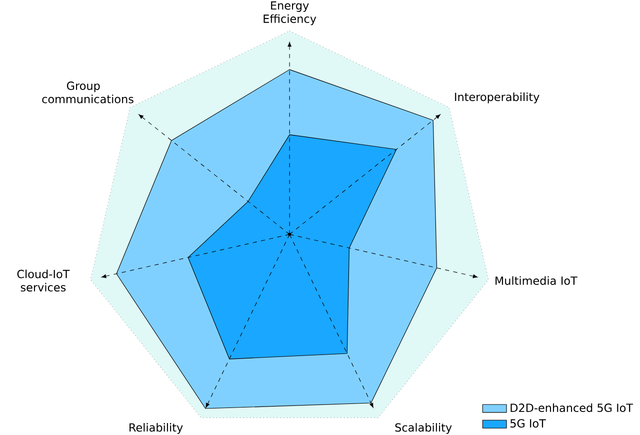  I want to click on spoke-label: Multimedia IoT, so click(537, 280).